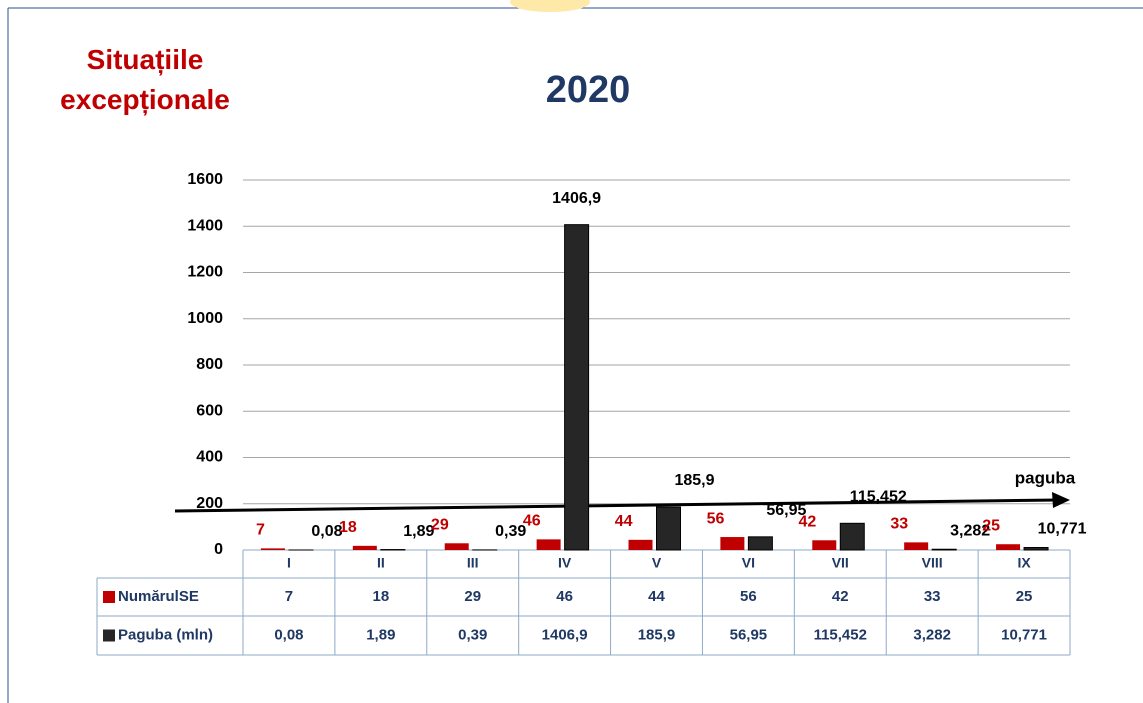  I want to click on legend-label: Paguba (mln), so click(165, 634).